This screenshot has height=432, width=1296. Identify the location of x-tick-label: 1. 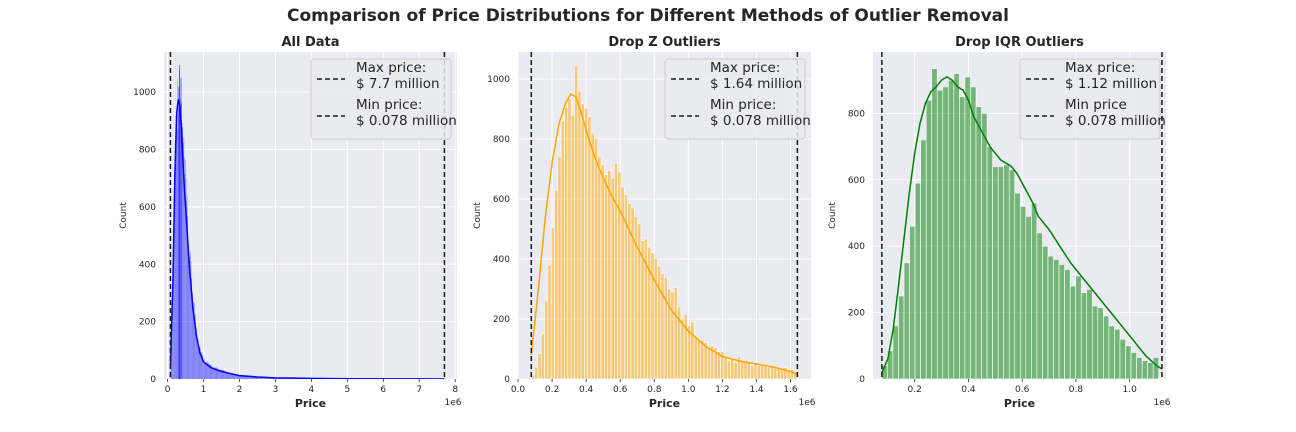
(204, 390).